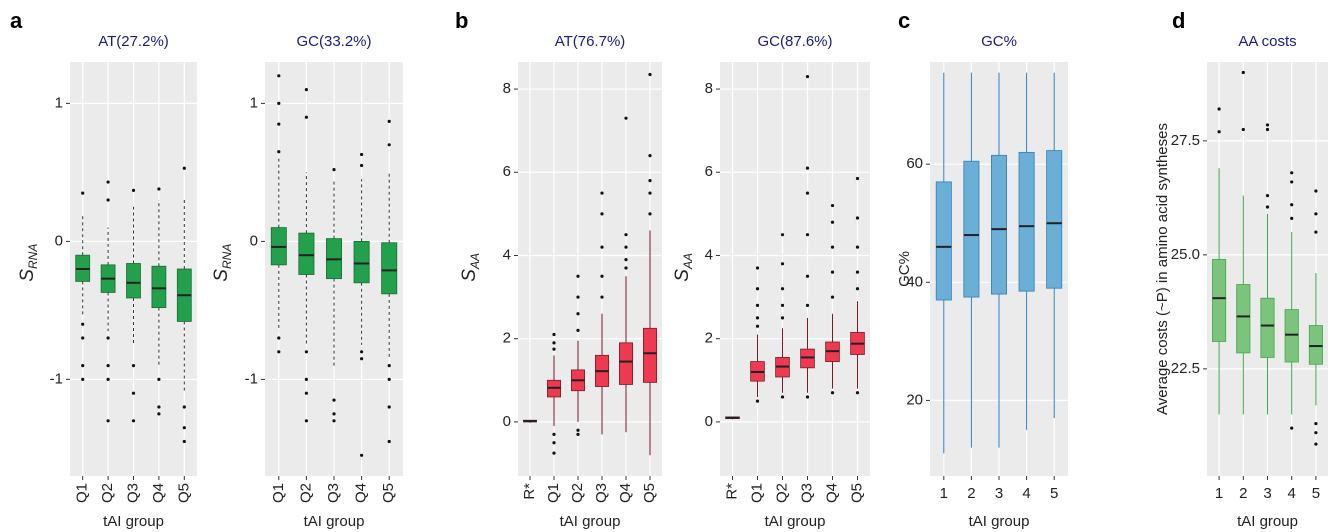 Image resolution: width=1330 pixels, height=532 pixels. Describe the element at coordinates (904, 20) in the screenshot. I see `panel-label: c` at that location.